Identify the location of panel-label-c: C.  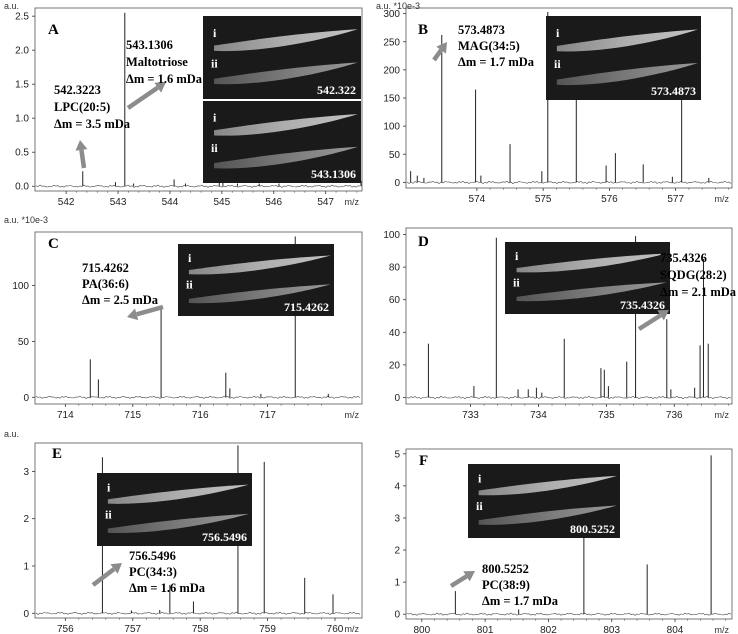
(53, 244).